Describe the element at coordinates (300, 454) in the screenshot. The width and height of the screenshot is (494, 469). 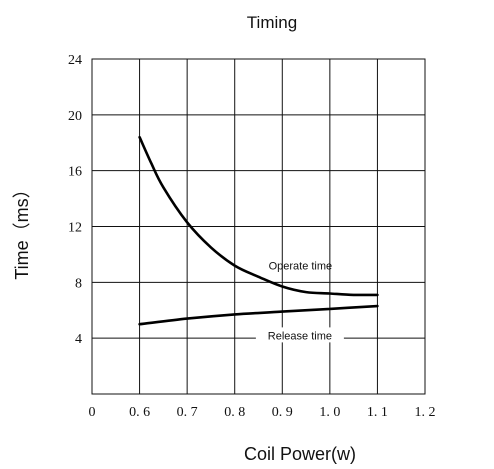
I see `x-axis-label: Coil Power(w)` at that location.